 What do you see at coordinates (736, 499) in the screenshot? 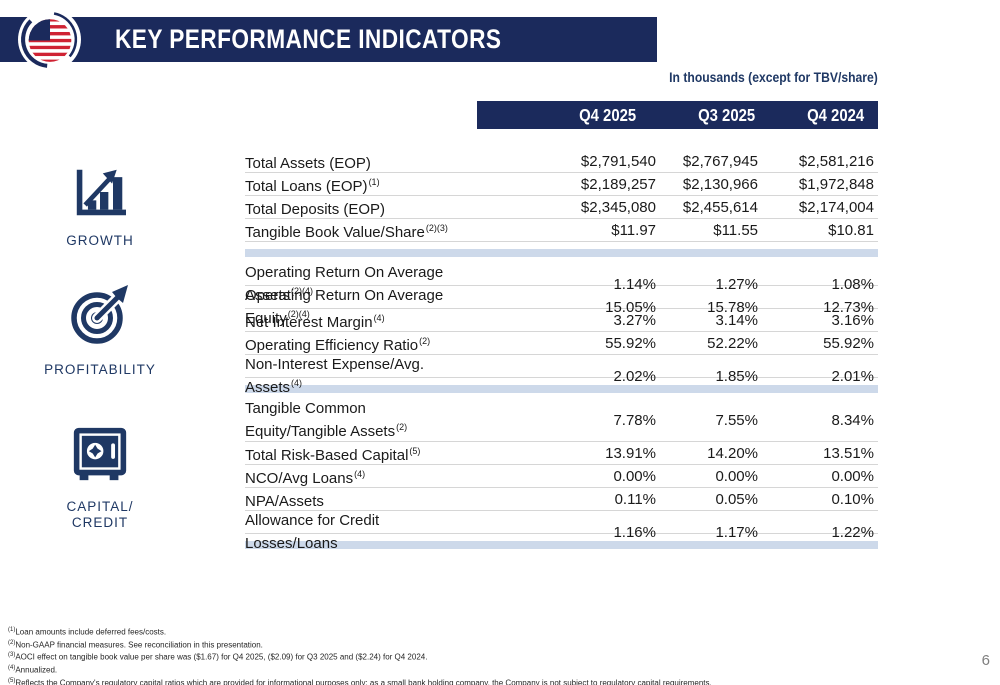
I see `cell-q3-2025: 0.05%` at bounding box center [736, 499].